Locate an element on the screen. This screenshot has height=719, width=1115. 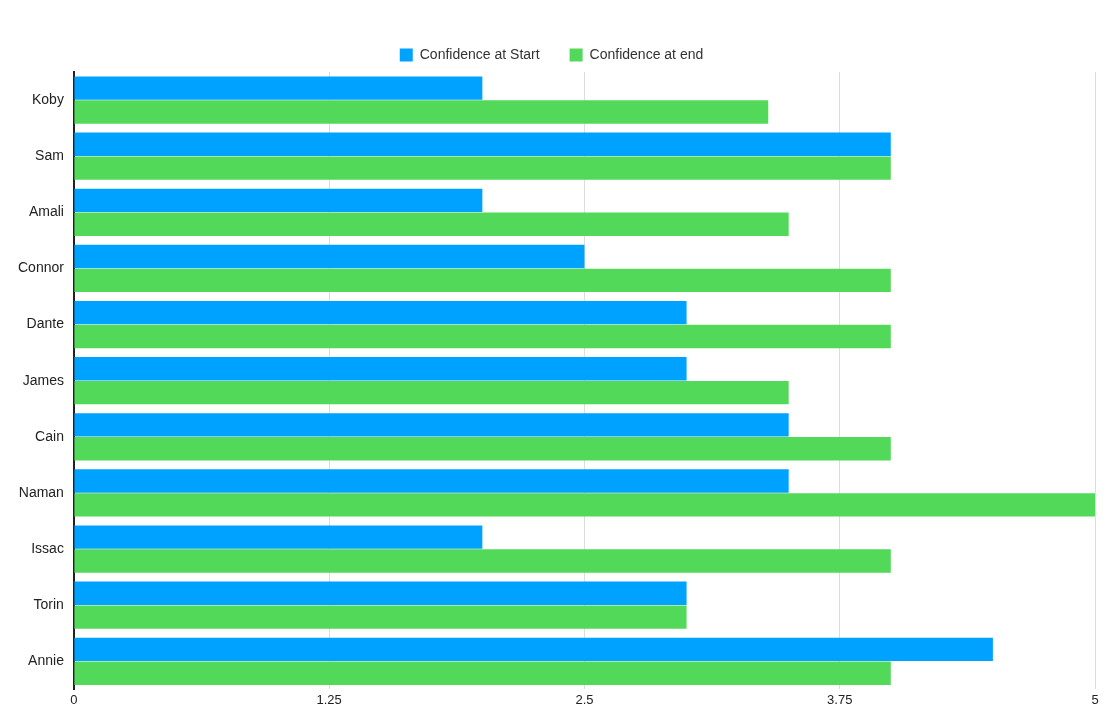
y-tick-label: Torin is located at coordinates (48, 604).